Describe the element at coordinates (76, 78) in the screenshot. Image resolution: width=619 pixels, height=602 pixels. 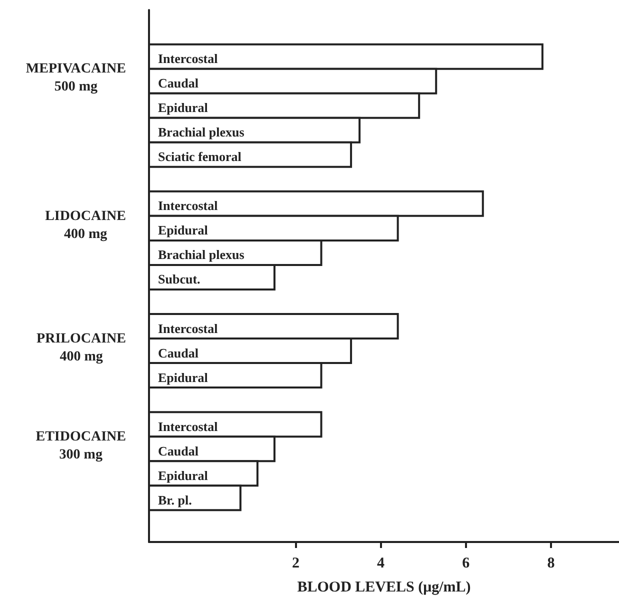
I see `text: MEPIVACAINE 500 mg` at that location.